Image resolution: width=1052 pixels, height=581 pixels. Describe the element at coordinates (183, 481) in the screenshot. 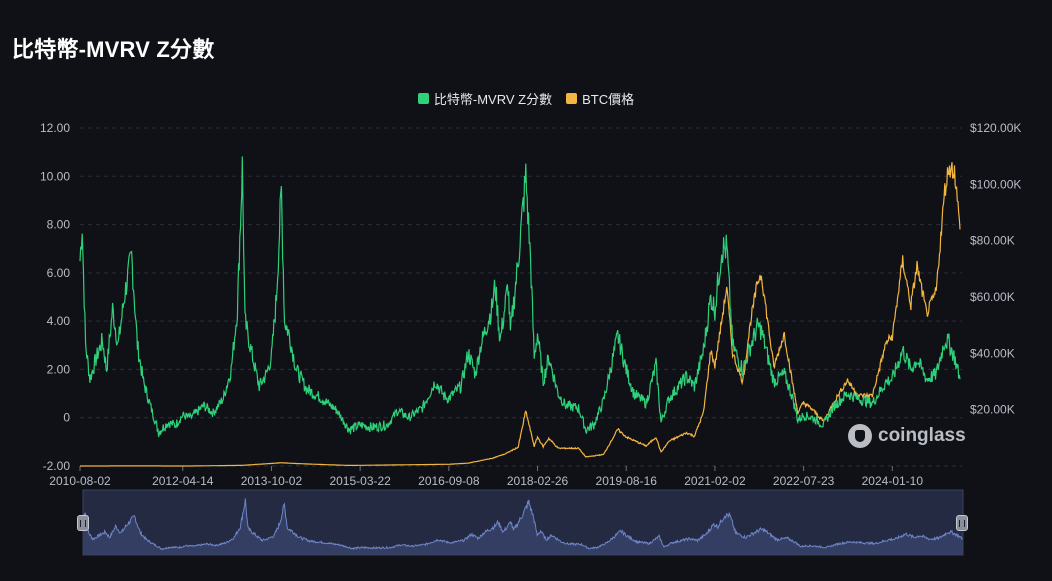

I see `x-tick-label: 2012-04-14` at that location.